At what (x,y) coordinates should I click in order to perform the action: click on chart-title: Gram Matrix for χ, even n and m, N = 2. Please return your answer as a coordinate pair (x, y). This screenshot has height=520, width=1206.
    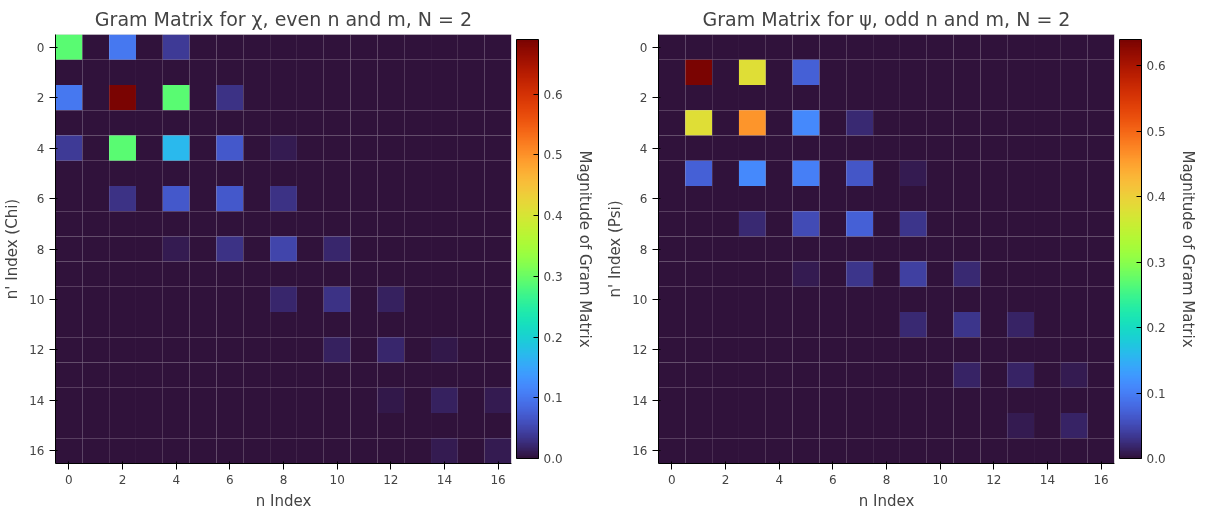
    Looking at the image, I should click on (283, 18).